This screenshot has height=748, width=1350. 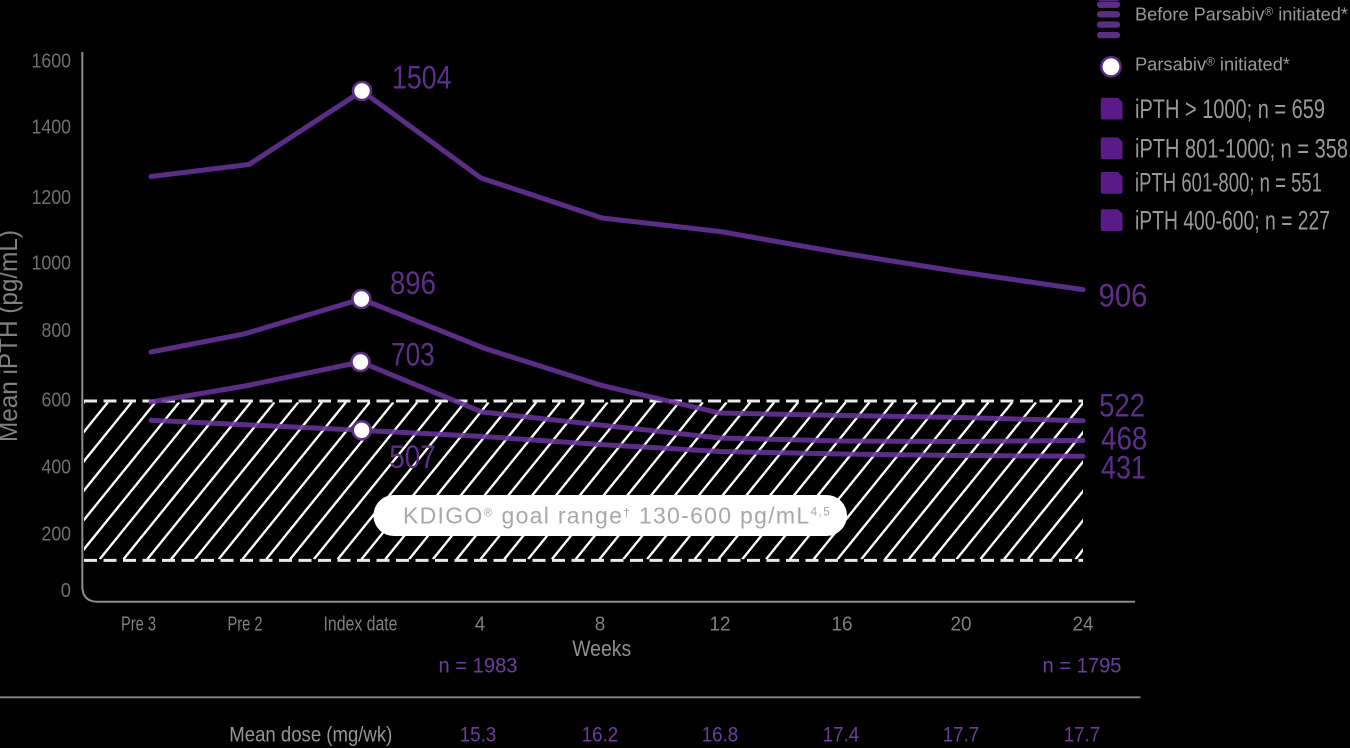 What do you see at coordinates (842, 625) in the screenshot?
I see `svg-text: 16` at bounding box center [842, 625].